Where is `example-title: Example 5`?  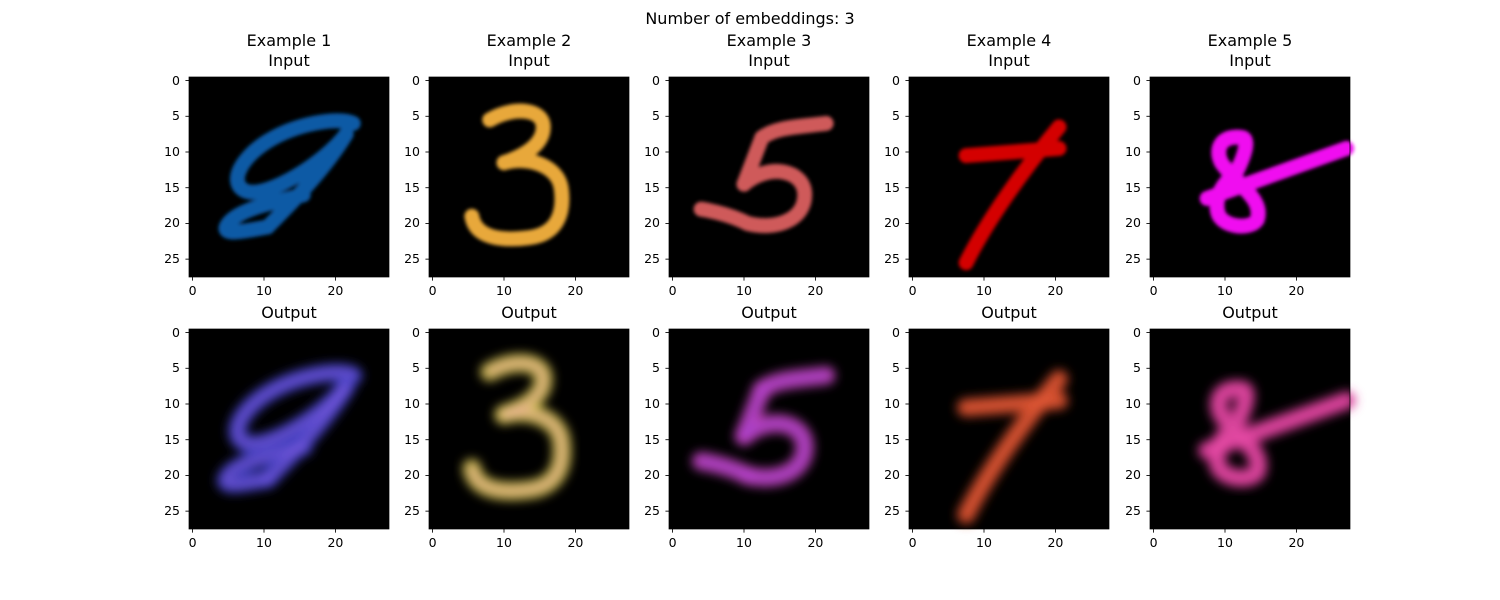 example-title: Example 5 is located at coordinates (1250, 40).